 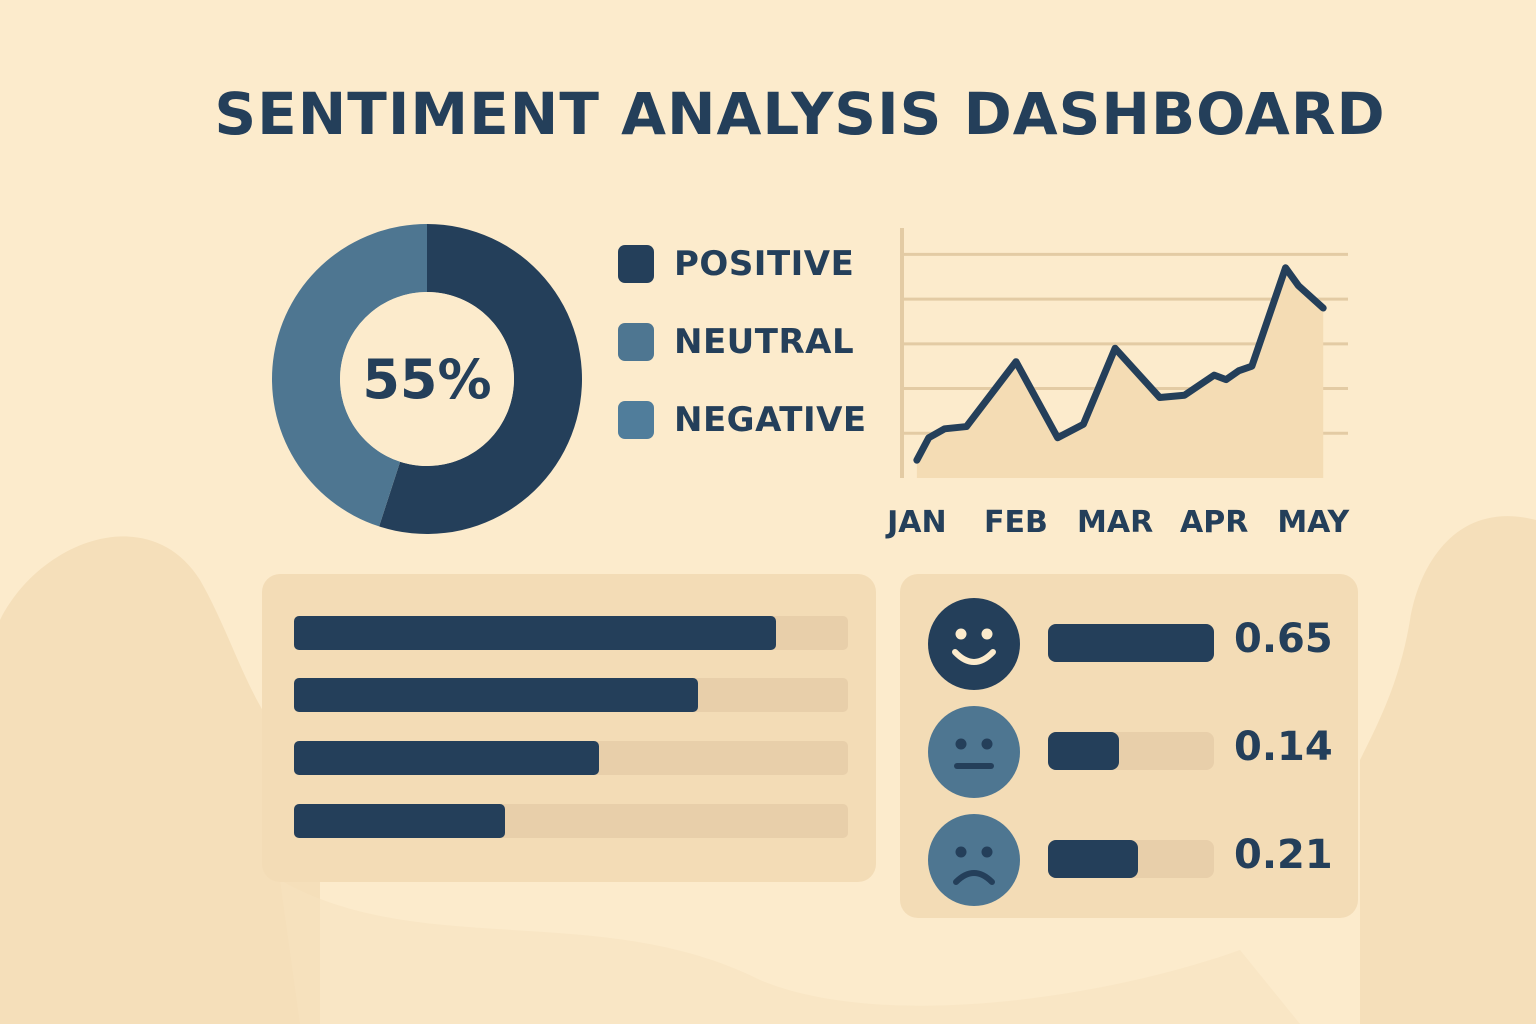 I want to click on sentiment-trend-line-chart: JAN FEB MAR APR MAY, so click(x=1120, y=385).